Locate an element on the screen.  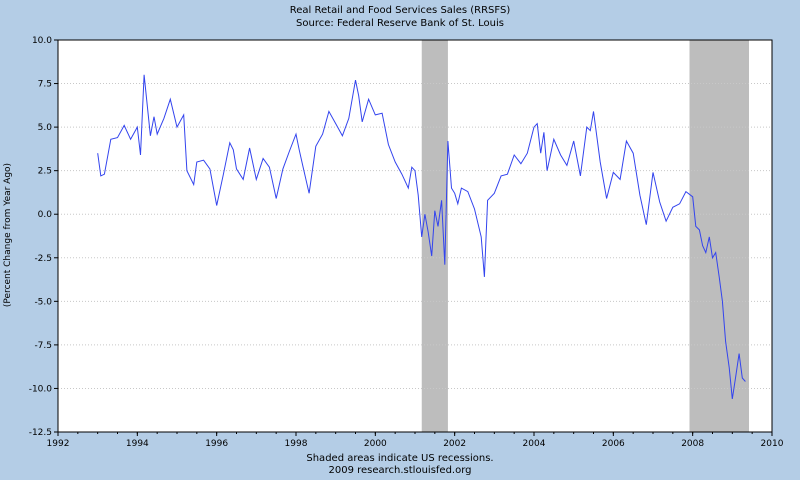
y-tick-label: 7.5 is located at coordinates (45, 85).